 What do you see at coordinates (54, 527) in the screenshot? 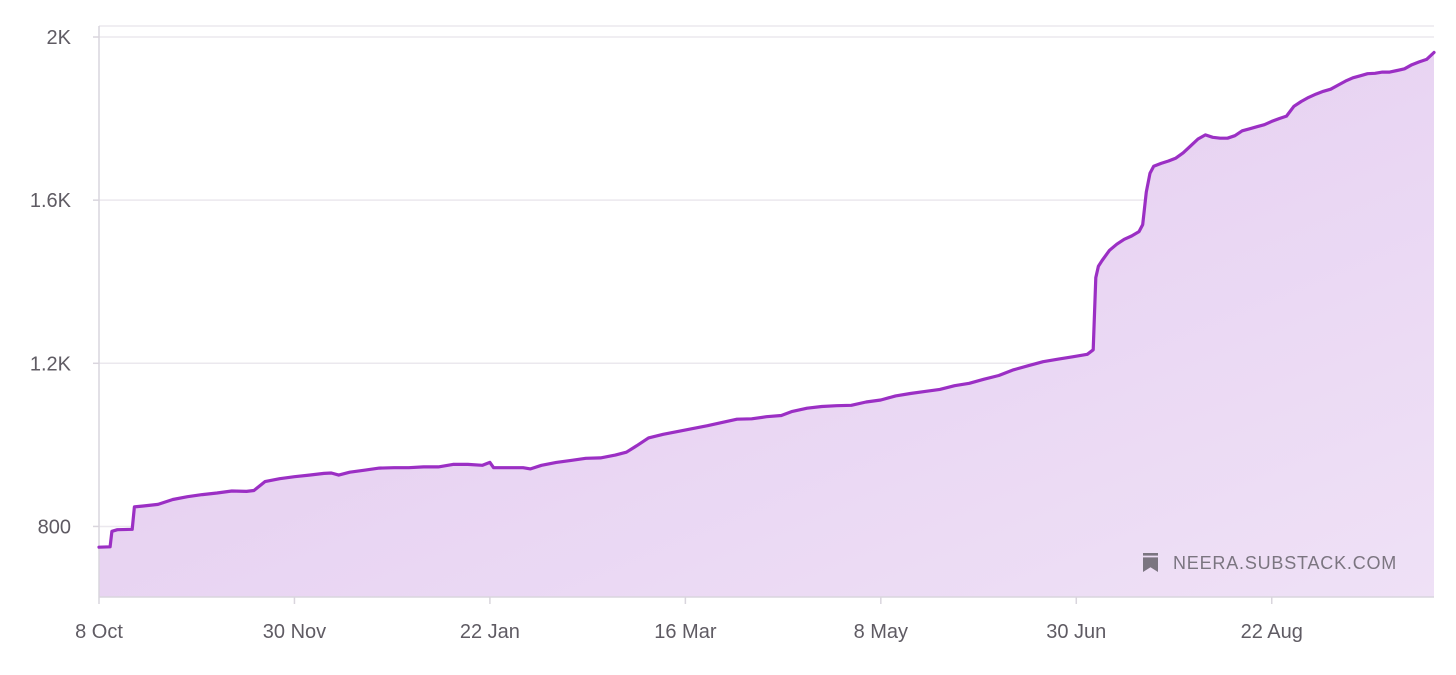
I see `y-tick-label: 800` at bounding box center [54, 527].